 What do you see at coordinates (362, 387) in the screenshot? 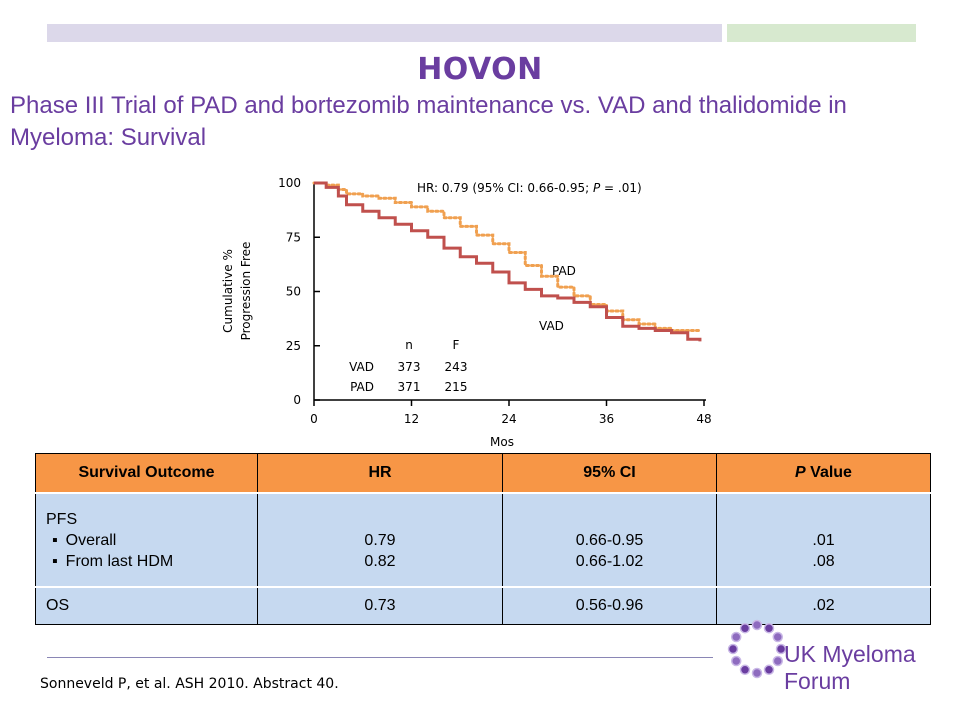
I see `risk-row-label: PAD` at bounding box center [362, 387].